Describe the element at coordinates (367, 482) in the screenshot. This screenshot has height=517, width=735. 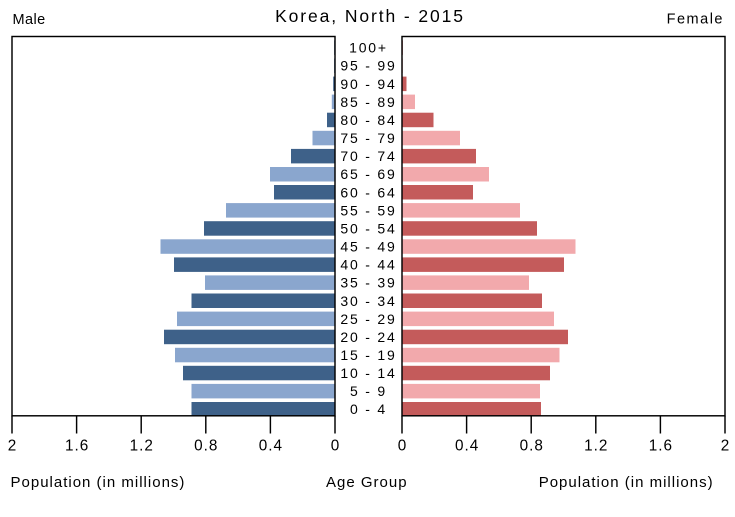
I see `svg-text: Age Group` at that location.